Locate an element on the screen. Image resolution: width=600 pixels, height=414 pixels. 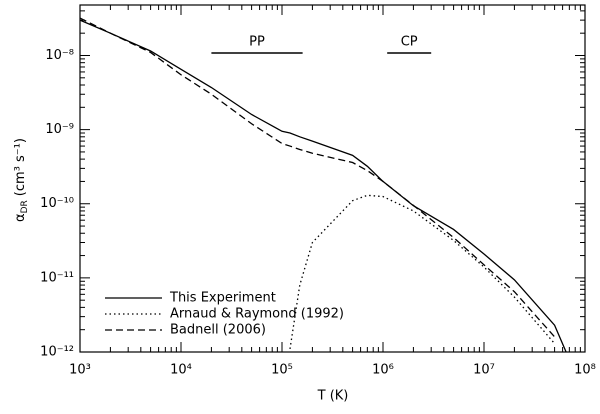
x-axis-label: T (K) is located at coordinates (333, 396).